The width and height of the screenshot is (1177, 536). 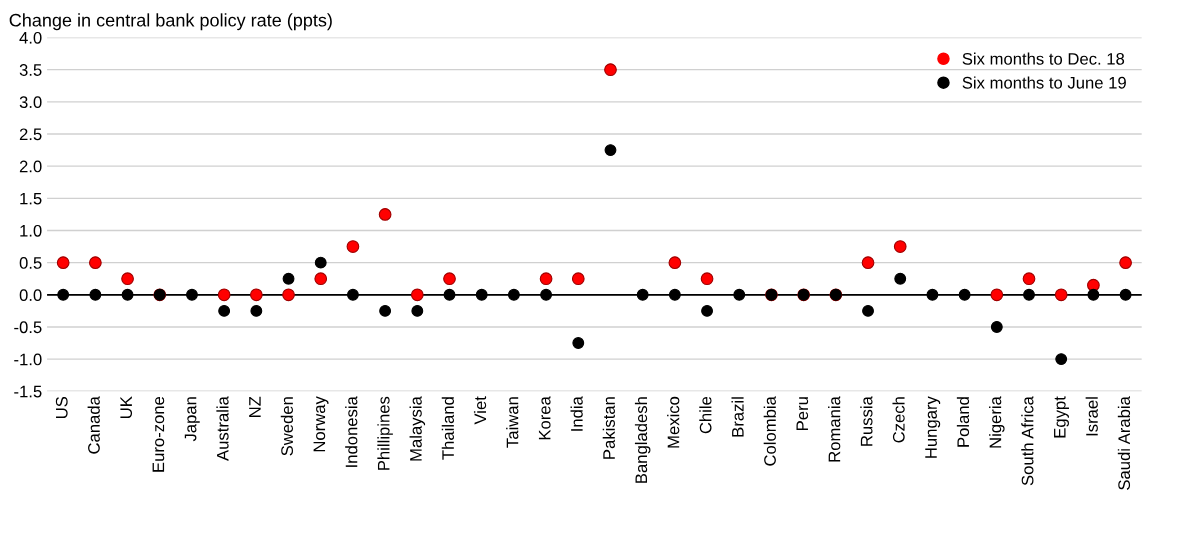 What do you see at coordinates (31, 230) in the screenshot?
I see `y-tick-label: 1.0` at bounding box center [31, 230].